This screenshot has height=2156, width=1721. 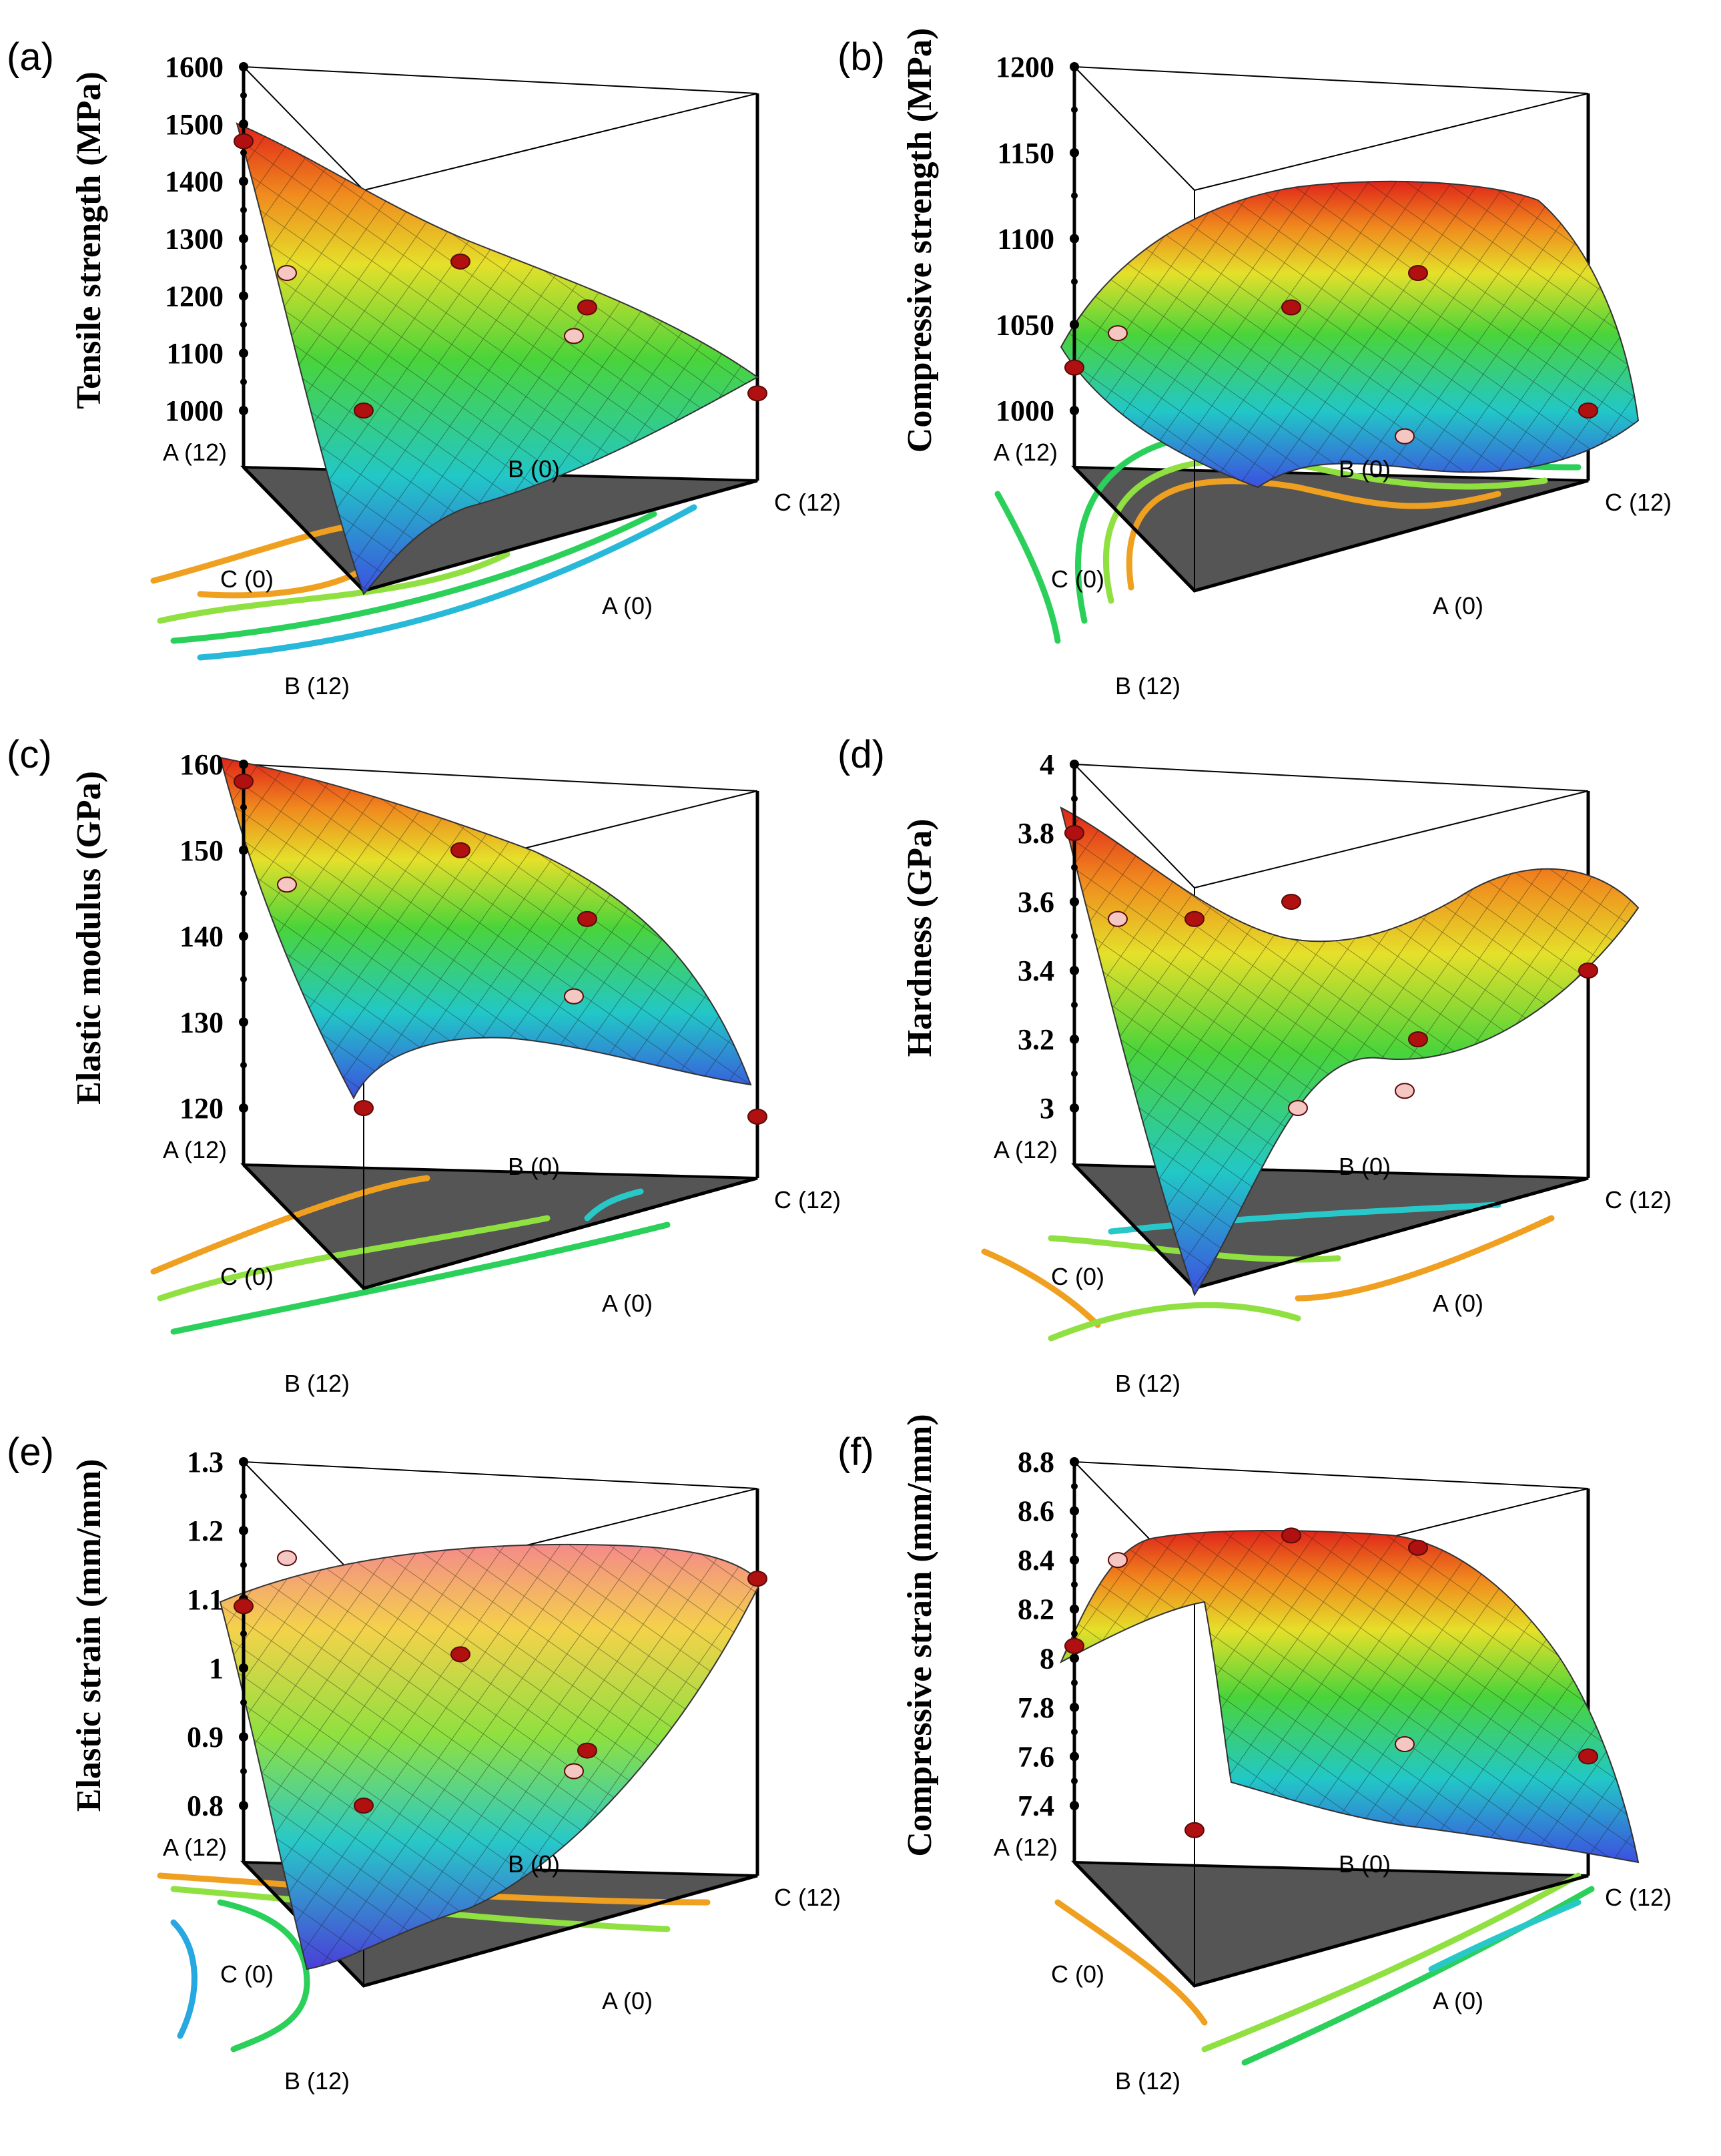 I want to click on y-tick-label: 150, so click(x=202, y=850).